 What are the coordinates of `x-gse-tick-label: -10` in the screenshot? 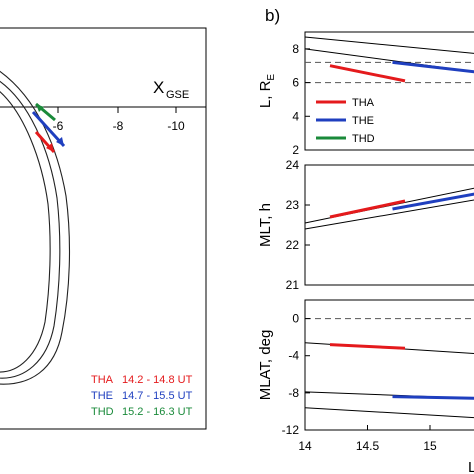 It's located at (176, 126).